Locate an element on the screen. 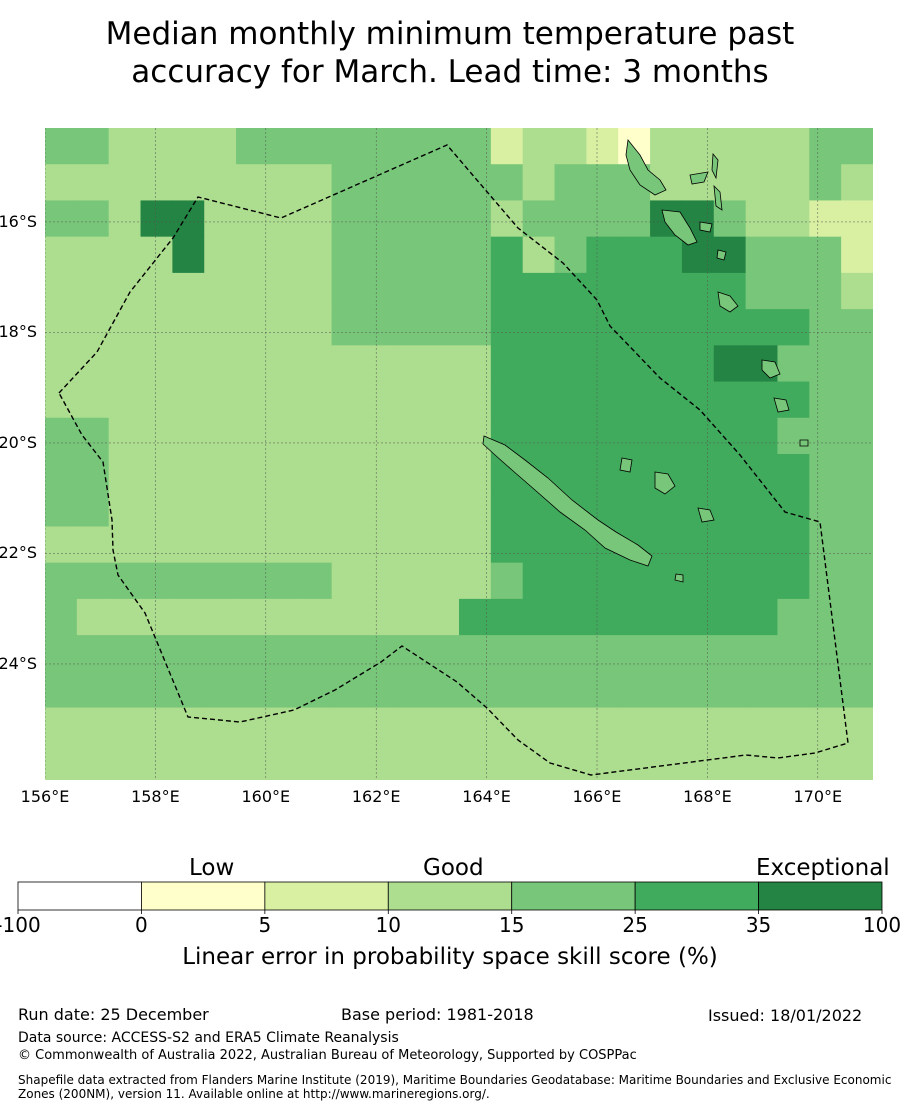 The width and height of the screenshot is (900, 1110). lat-tick-label: 18°S is located at coordinates (18, 332).